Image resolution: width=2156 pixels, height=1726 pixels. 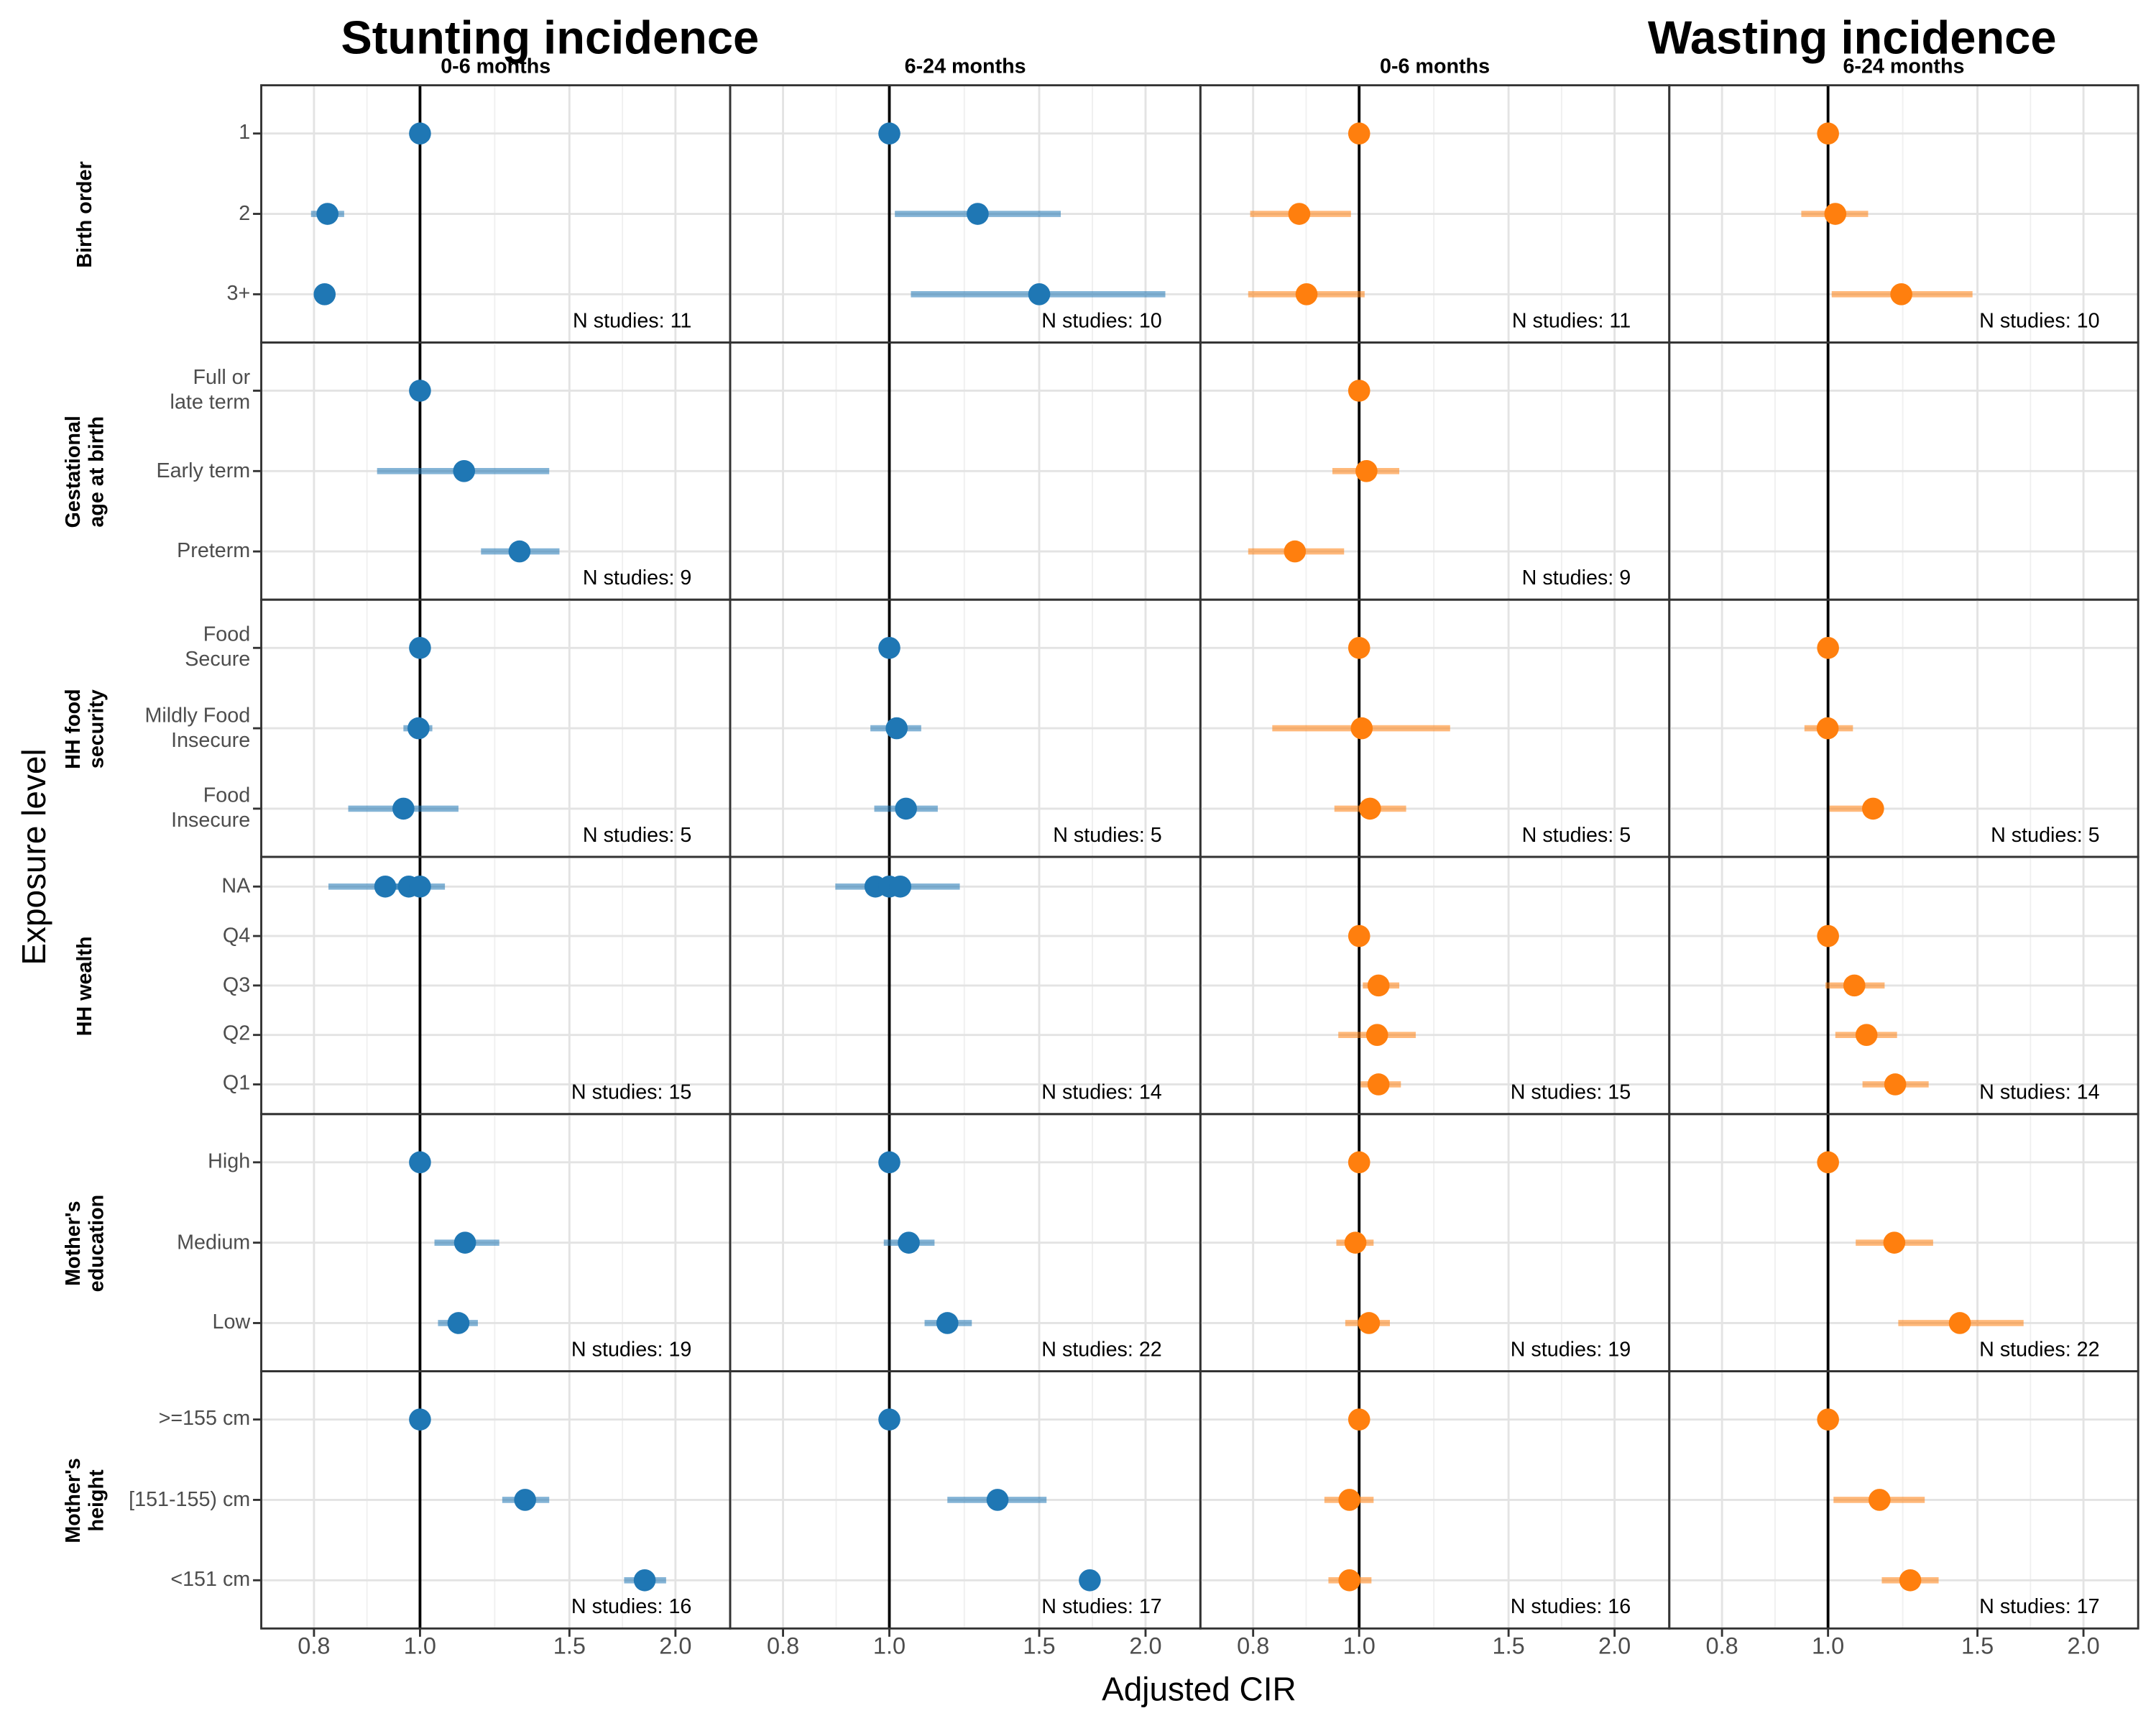 I want to click on n-studies-label: N studies: 9, so click(x=1577, y=577).